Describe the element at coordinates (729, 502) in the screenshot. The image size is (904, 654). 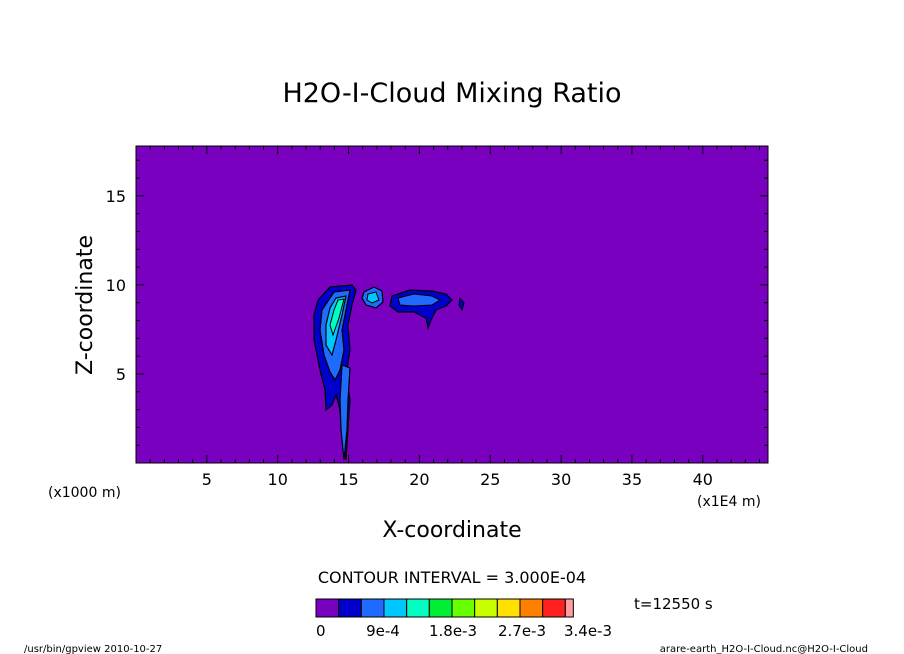
I see `x-scale-note: (x1E4 m)` at that location.